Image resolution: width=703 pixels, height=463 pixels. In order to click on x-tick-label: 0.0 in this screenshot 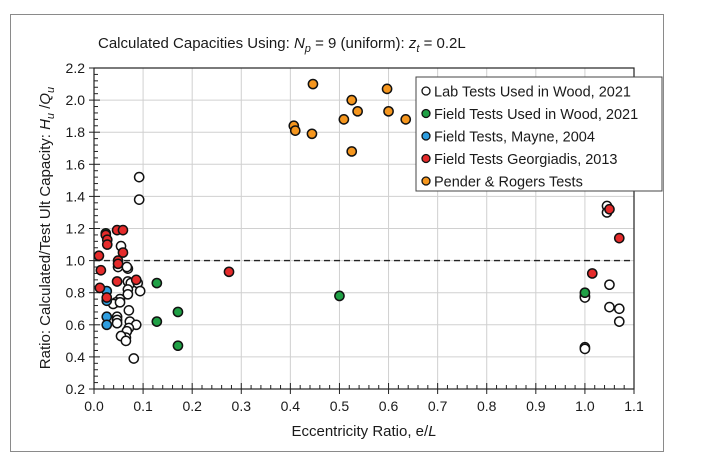, I will do `click(94, 406)`.